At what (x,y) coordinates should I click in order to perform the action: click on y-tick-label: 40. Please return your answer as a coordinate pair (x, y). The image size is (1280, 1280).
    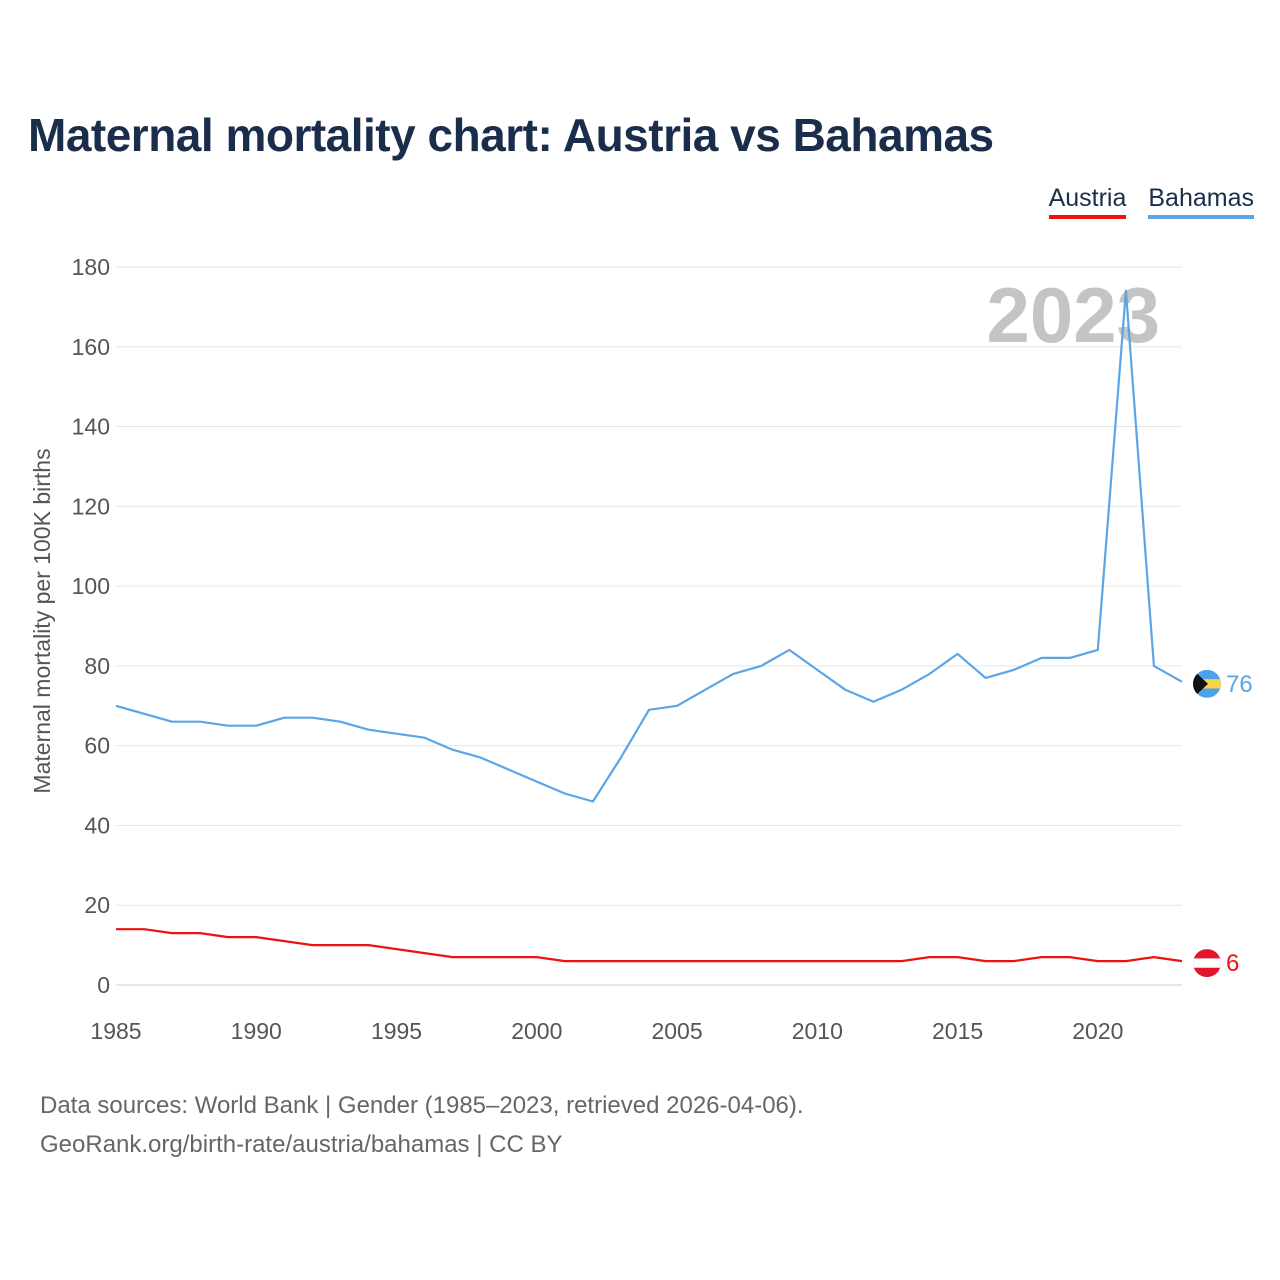
    Looking at the image, I should click on (97, 825).